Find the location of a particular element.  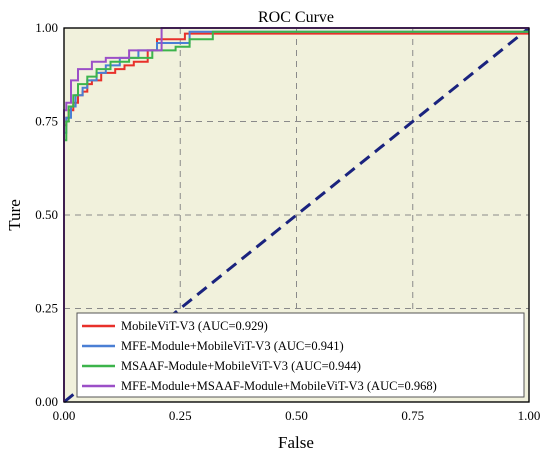

x-tick-label-2: 0.50 is located at coordinates (296, 415).